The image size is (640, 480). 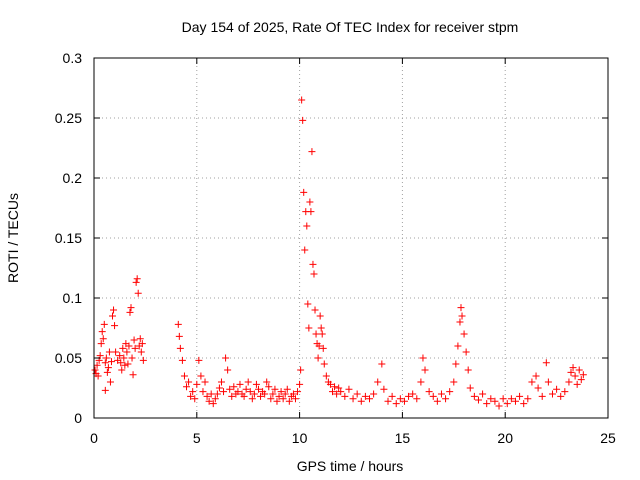 I want to click on x-tick-label: 25, so click(x=608, y=438).